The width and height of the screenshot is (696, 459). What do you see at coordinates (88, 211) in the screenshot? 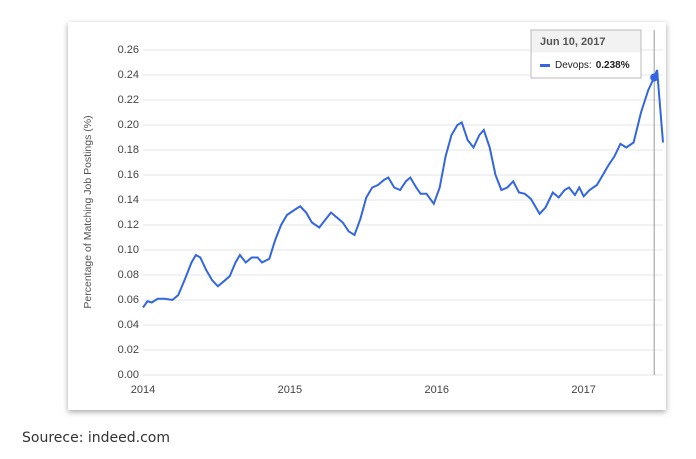
I see `y-axis-label: Percentage of Matching Job Postings (%)` at bounding box center [88, 211].